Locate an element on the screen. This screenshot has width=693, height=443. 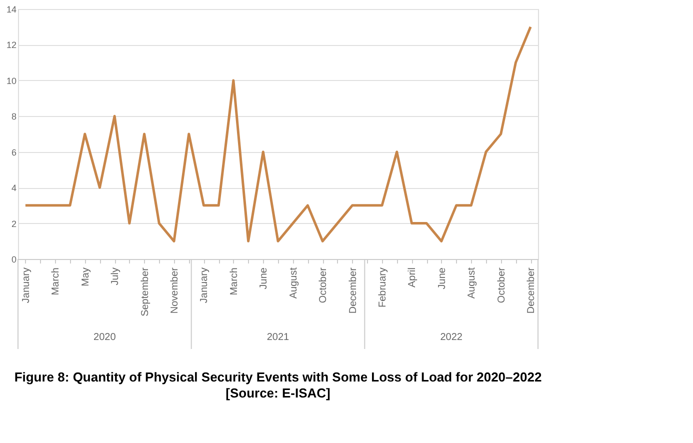
y-tick-label: 14 is located at coordinates (11, 9).